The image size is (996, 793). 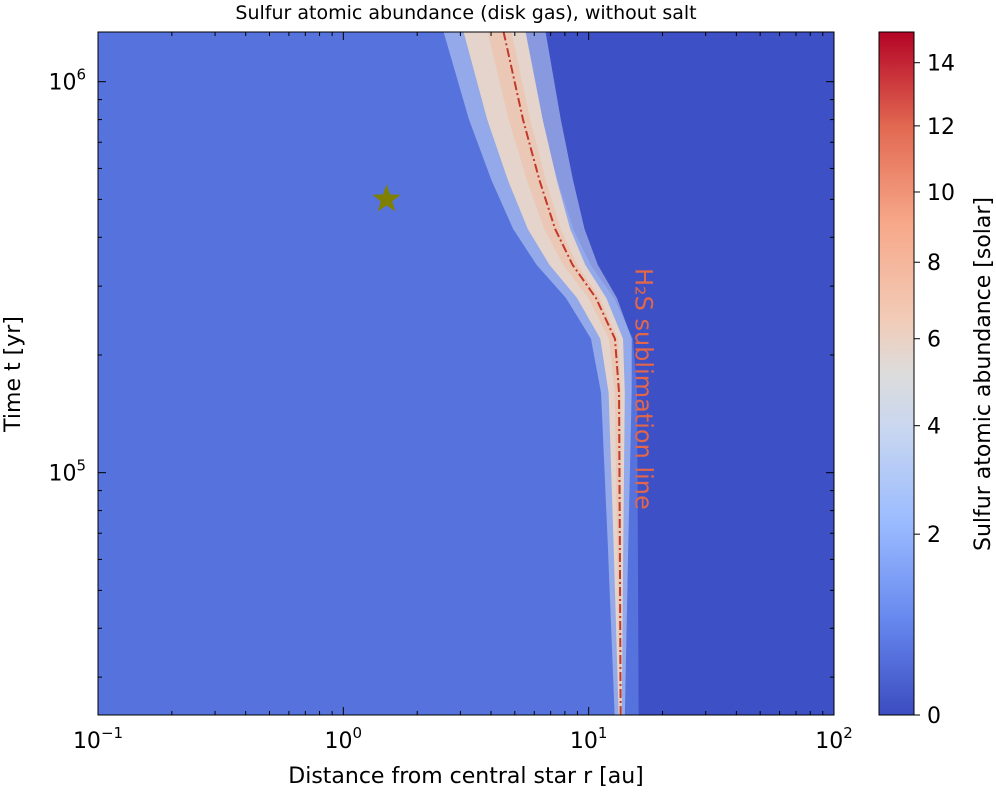 What do you see at coordinates (67, 472) in the screenshot?
I see `y-tick-label: 10⁵` at bounding box center [67, 472].